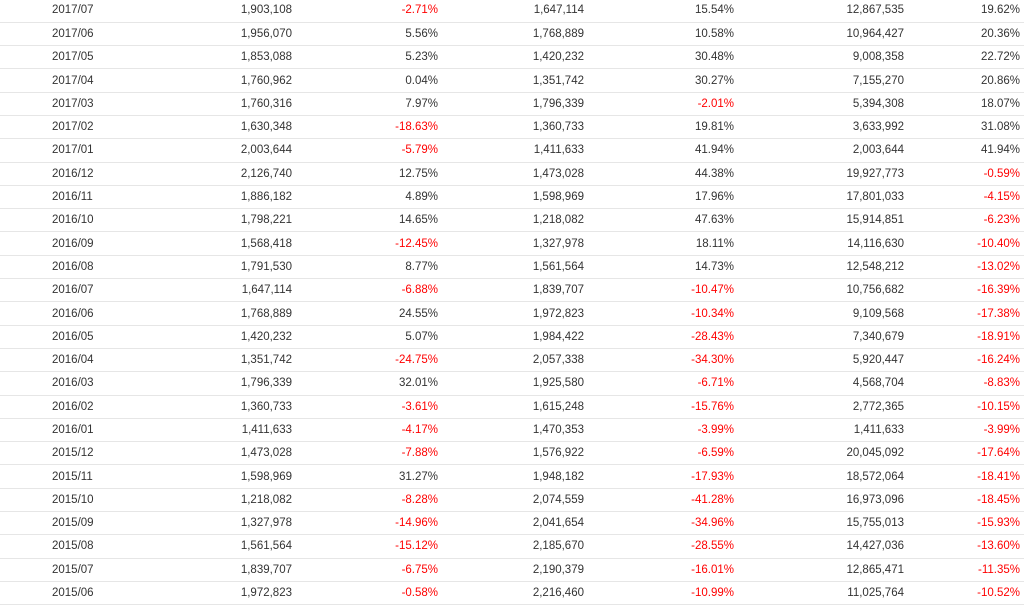 This screenshot has height=607, width=1024. What do you see at coordinates (515, 593) in the screenshot?
I see `value-2-cell: 2,216,460` at bounding box center [515, 593].